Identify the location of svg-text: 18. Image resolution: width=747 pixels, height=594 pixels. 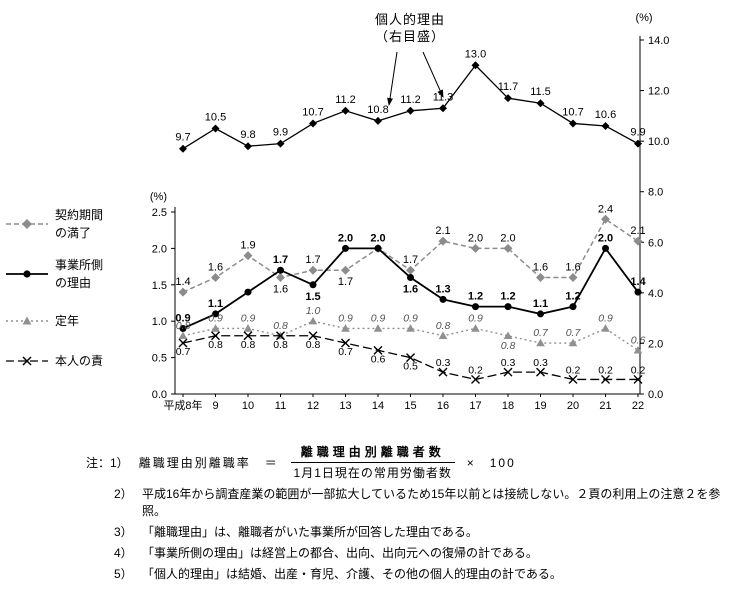
(508, 406).